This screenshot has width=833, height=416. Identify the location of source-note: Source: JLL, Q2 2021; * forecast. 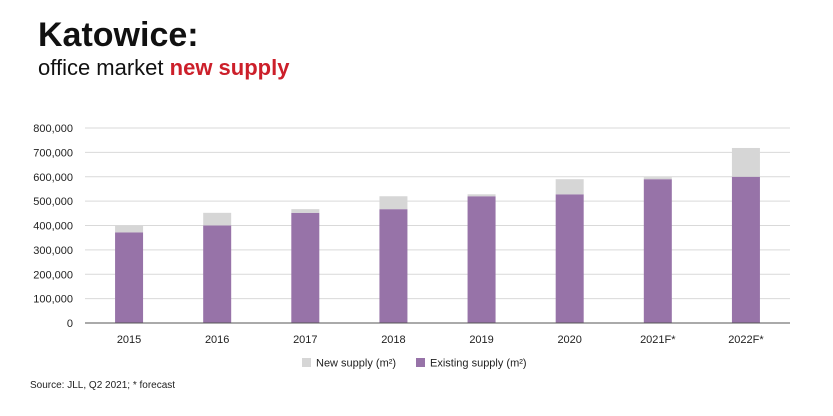
(103, 385).